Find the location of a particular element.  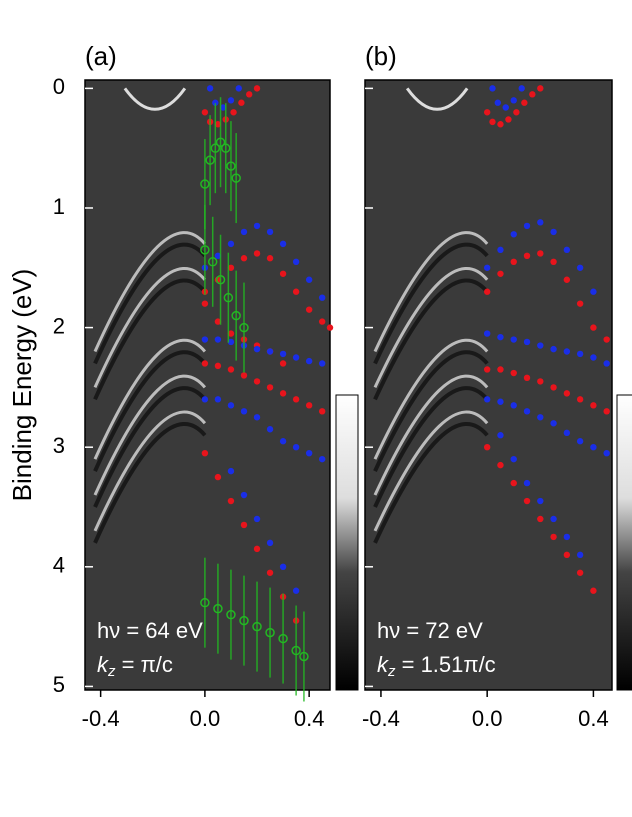

x-tick-label: 0.0 is located at coordinates (205, 718).